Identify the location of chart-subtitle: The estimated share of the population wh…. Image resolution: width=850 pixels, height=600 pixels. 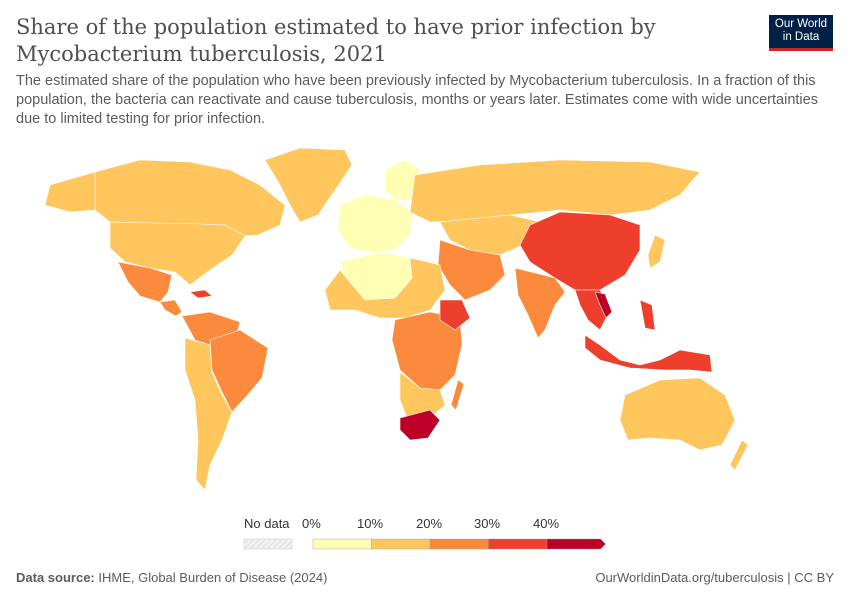
(417, 100).